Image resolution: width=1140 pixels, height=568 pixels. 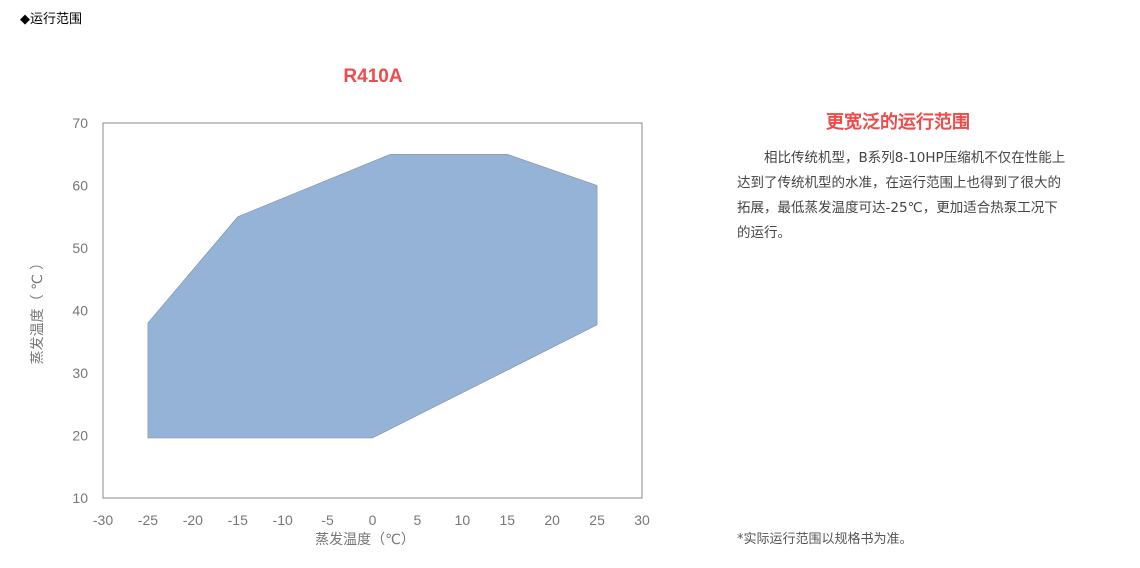 I want to click on x-tick-label: -10, so click(x=283, y=520).